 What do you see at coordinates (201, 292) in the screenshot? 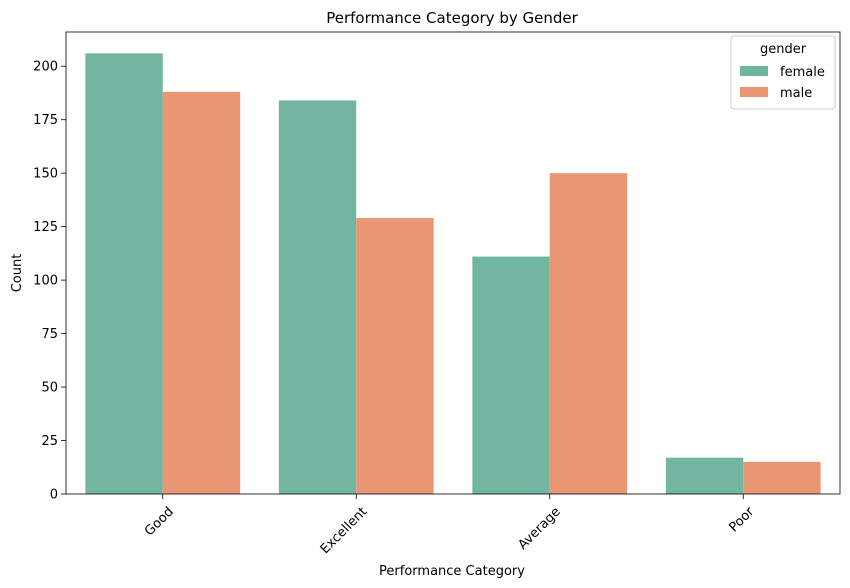
I see `bar-male-good` at bounding box center [201, 292].